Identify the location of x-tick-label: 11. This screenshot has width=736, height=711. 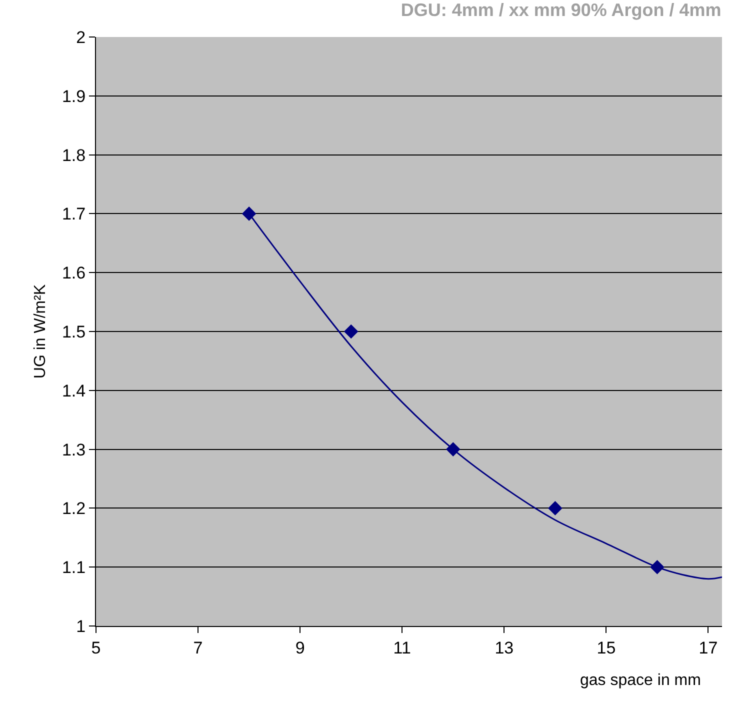
(402, 648).